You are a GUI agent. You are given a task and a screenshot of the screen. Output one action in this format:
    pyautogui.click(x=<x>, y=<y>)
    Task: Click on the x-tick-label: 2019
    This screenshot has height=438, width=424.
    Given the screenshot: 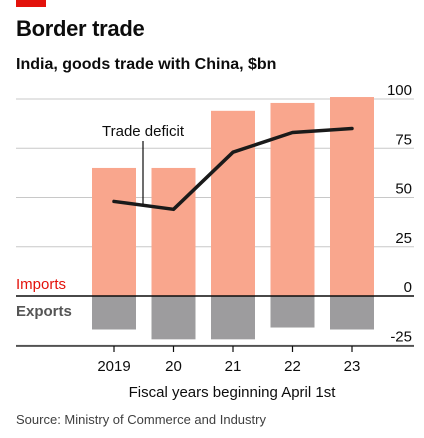 What is the action you would take?
    pyautogui.click(x=113, y=366)
    